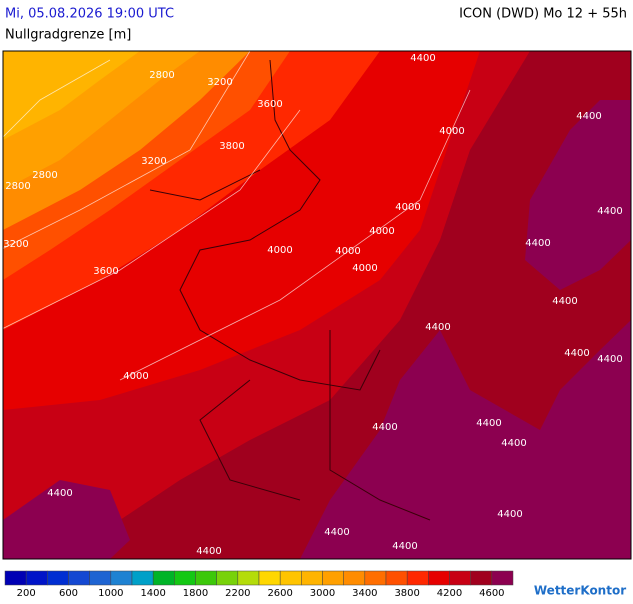 The width and height of the screenshot is (633, 604). What do you see at coordinates (237, 593) in the screenshot?
I see `colorbar-label: 2200` at bounding box center [237, 593].